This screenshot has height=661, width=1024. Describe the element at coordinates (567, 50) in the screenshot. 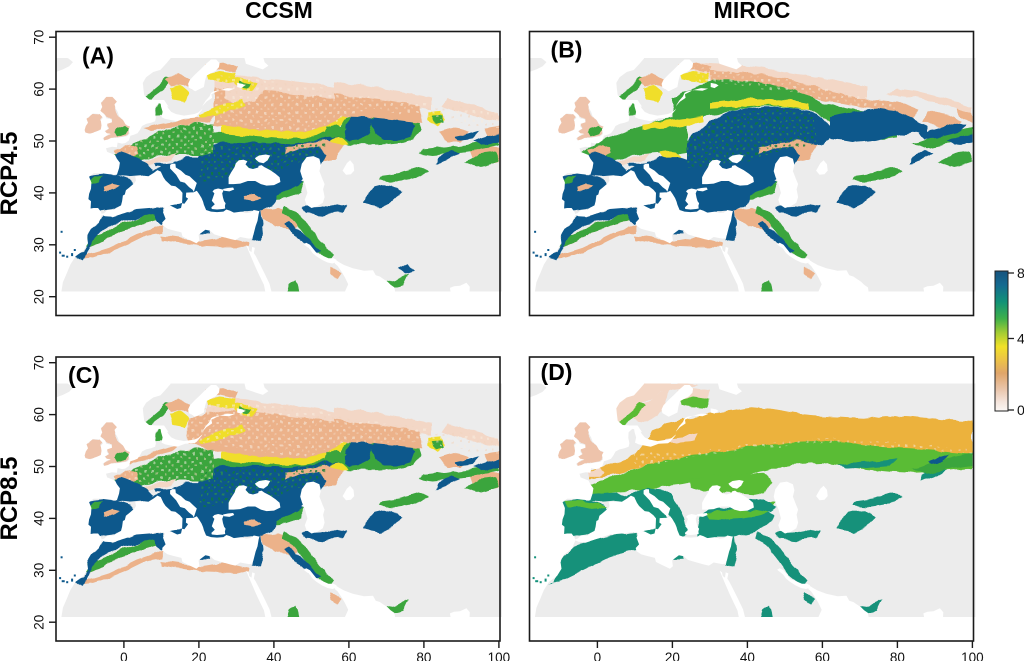

I see `svg-text: (B)` at that location.